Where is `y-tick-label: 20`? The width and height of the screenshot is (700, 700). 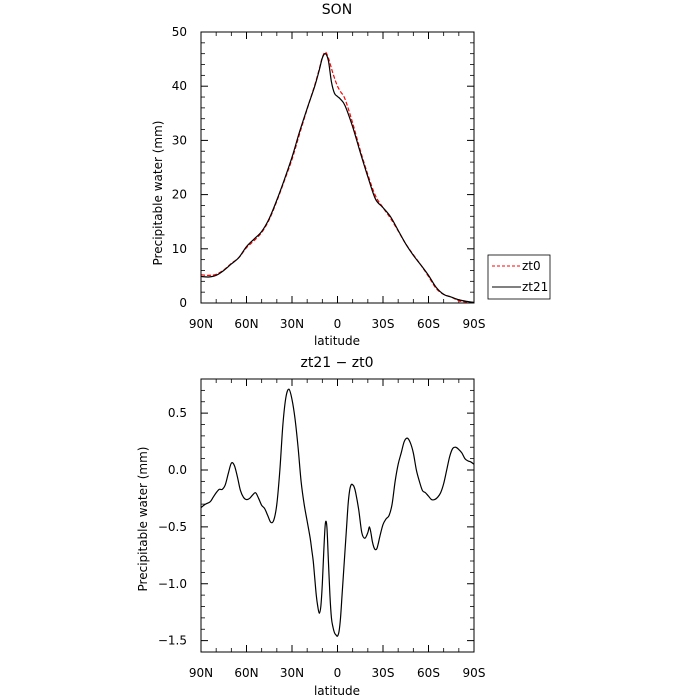
y-tick-label: 20 is located at coordinates (179, 195).